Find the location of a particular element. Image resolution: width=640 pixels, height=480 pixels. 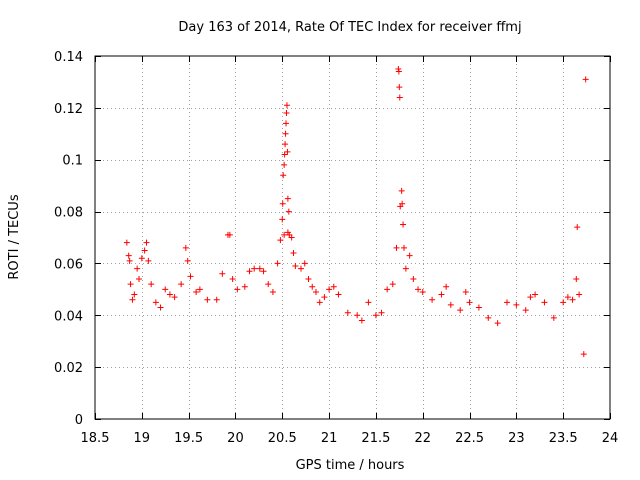

x-tick-label: 23.5 is located at coordinates (563, 438).